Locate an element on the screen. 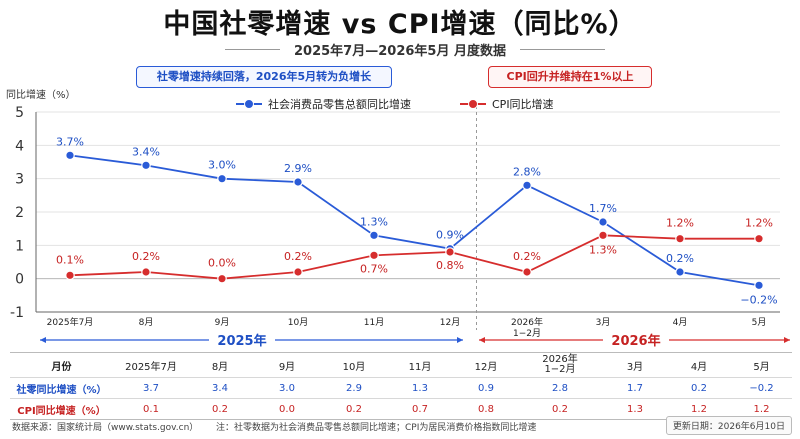  series-0-label-3: 2.9% is located at coordinates (298, 168).